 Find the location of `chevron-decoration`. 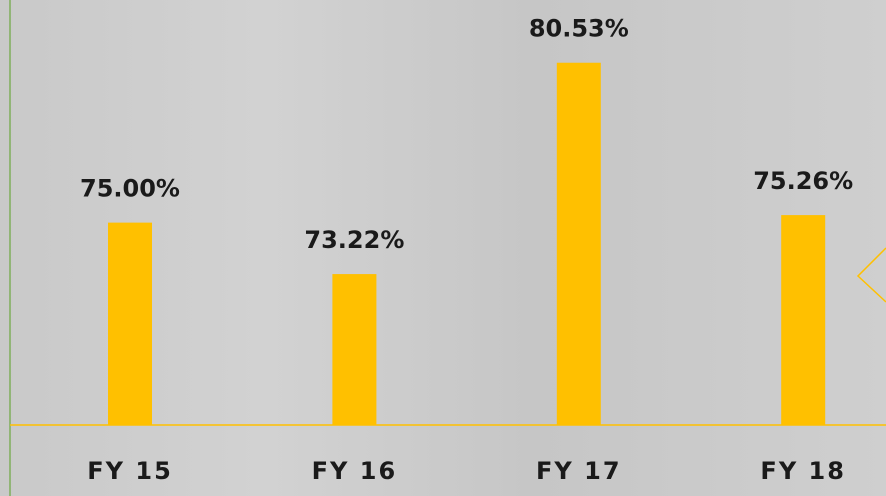

chevron-decoration is located at coordinates (871, 275).